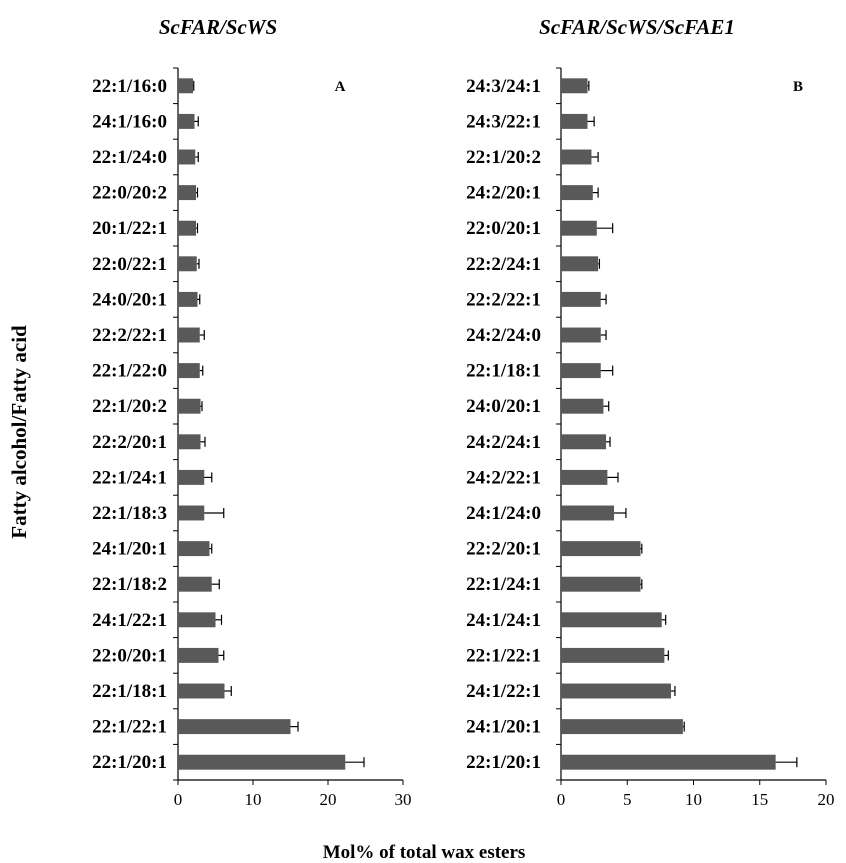 The height and width of the screenshot is (863, 846). I want to click on panel-b-x-tick-label: 15, so click(759, 799).